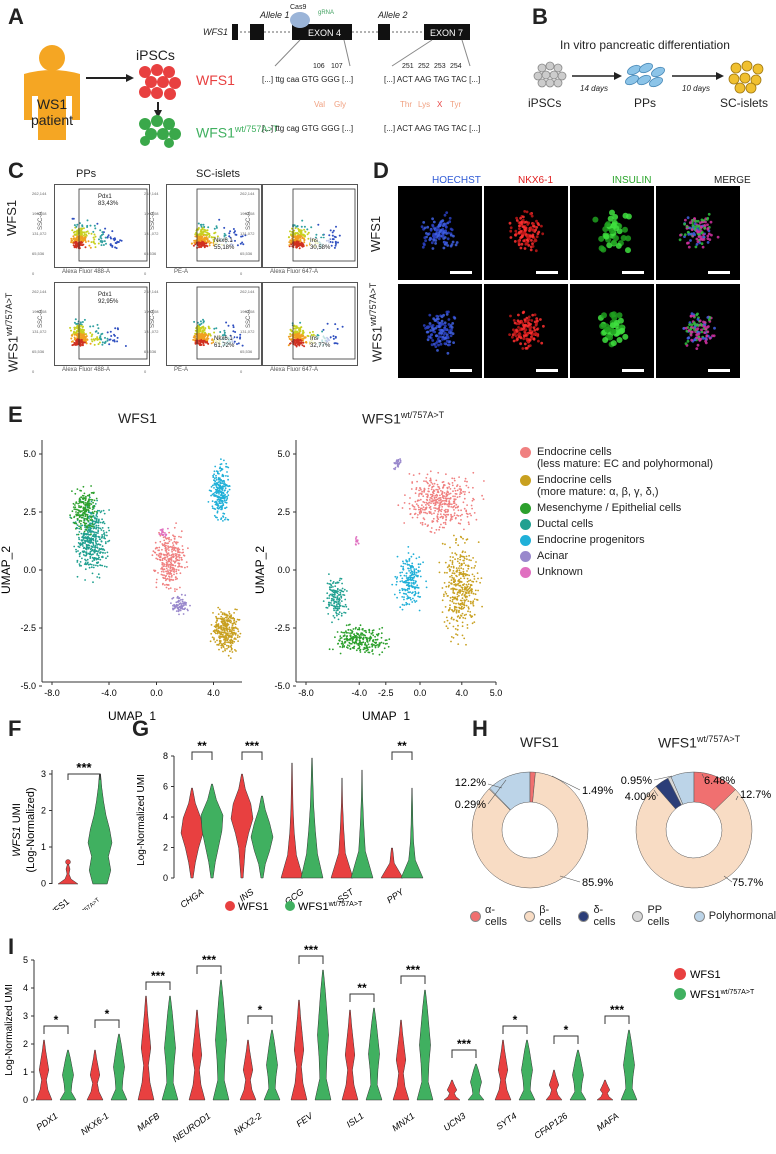 Image resolution: width=776 pixels, height=1154 pixels. Describe the element at coordinates (744, 103) in the screenshot. I see `stage3-label: SC-islets` at that location.